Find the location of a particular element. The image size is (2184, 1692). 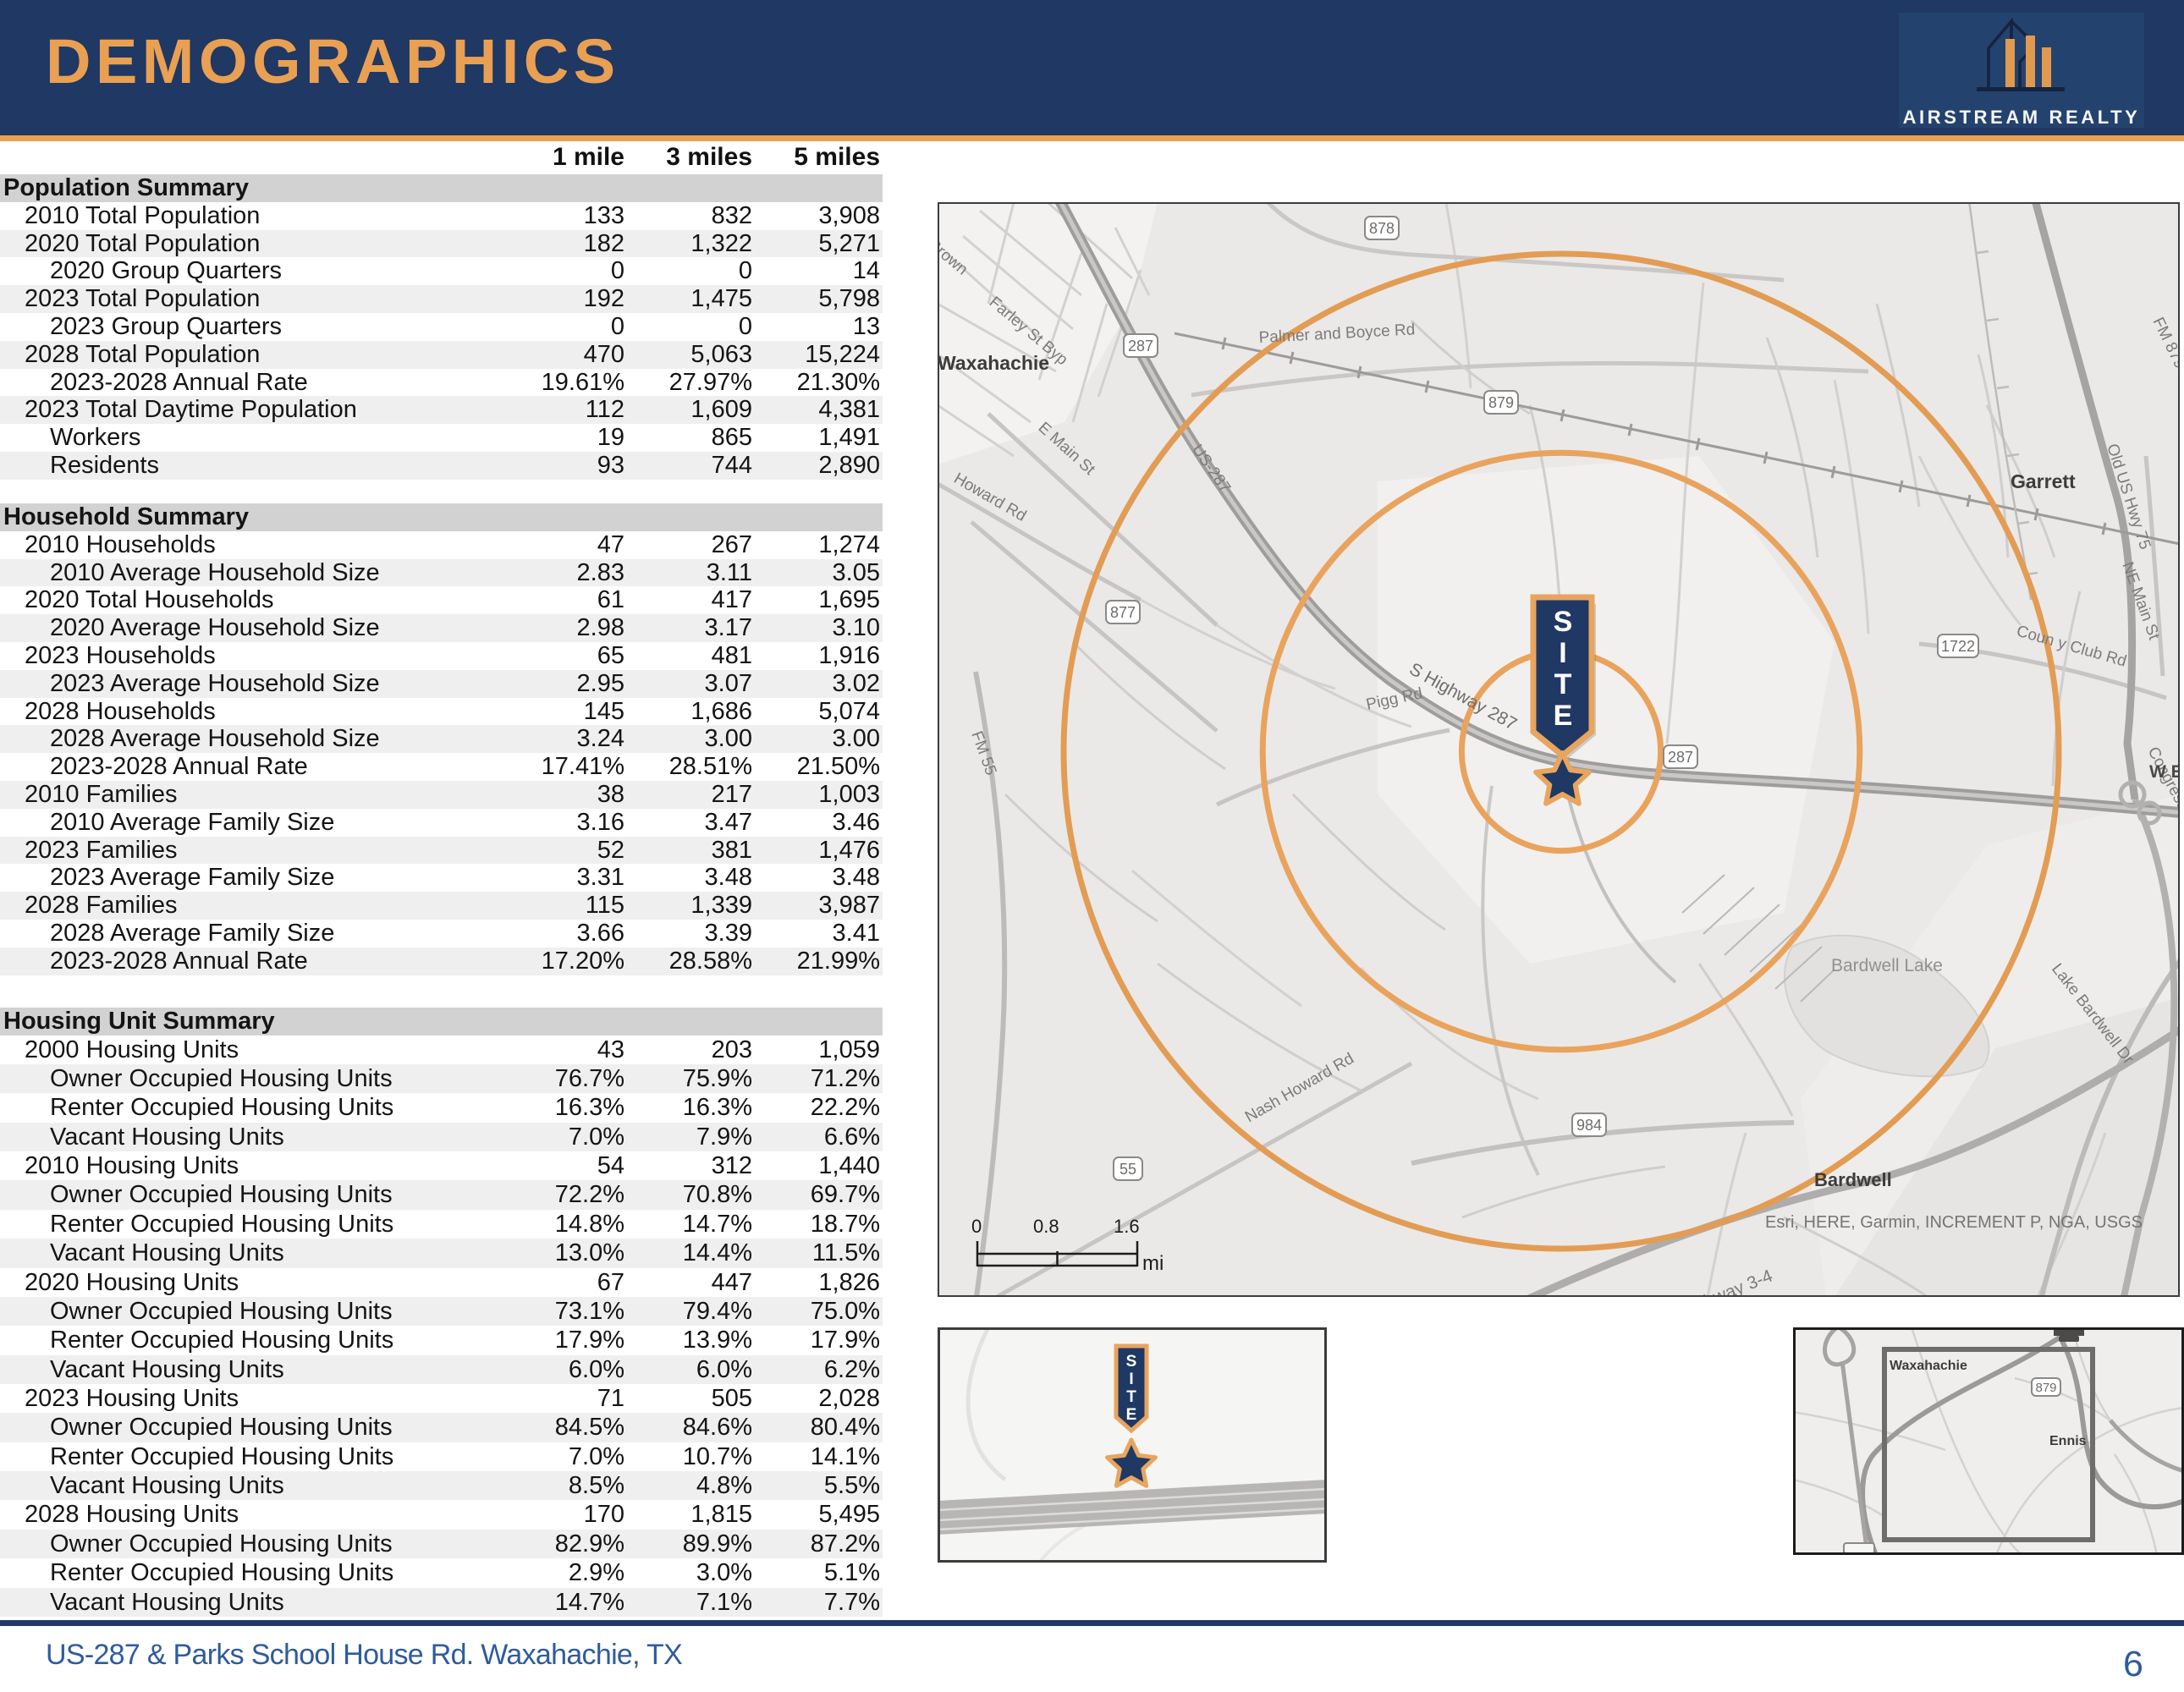

svg-text: Ennis is located at coordinates (2068, 1441).